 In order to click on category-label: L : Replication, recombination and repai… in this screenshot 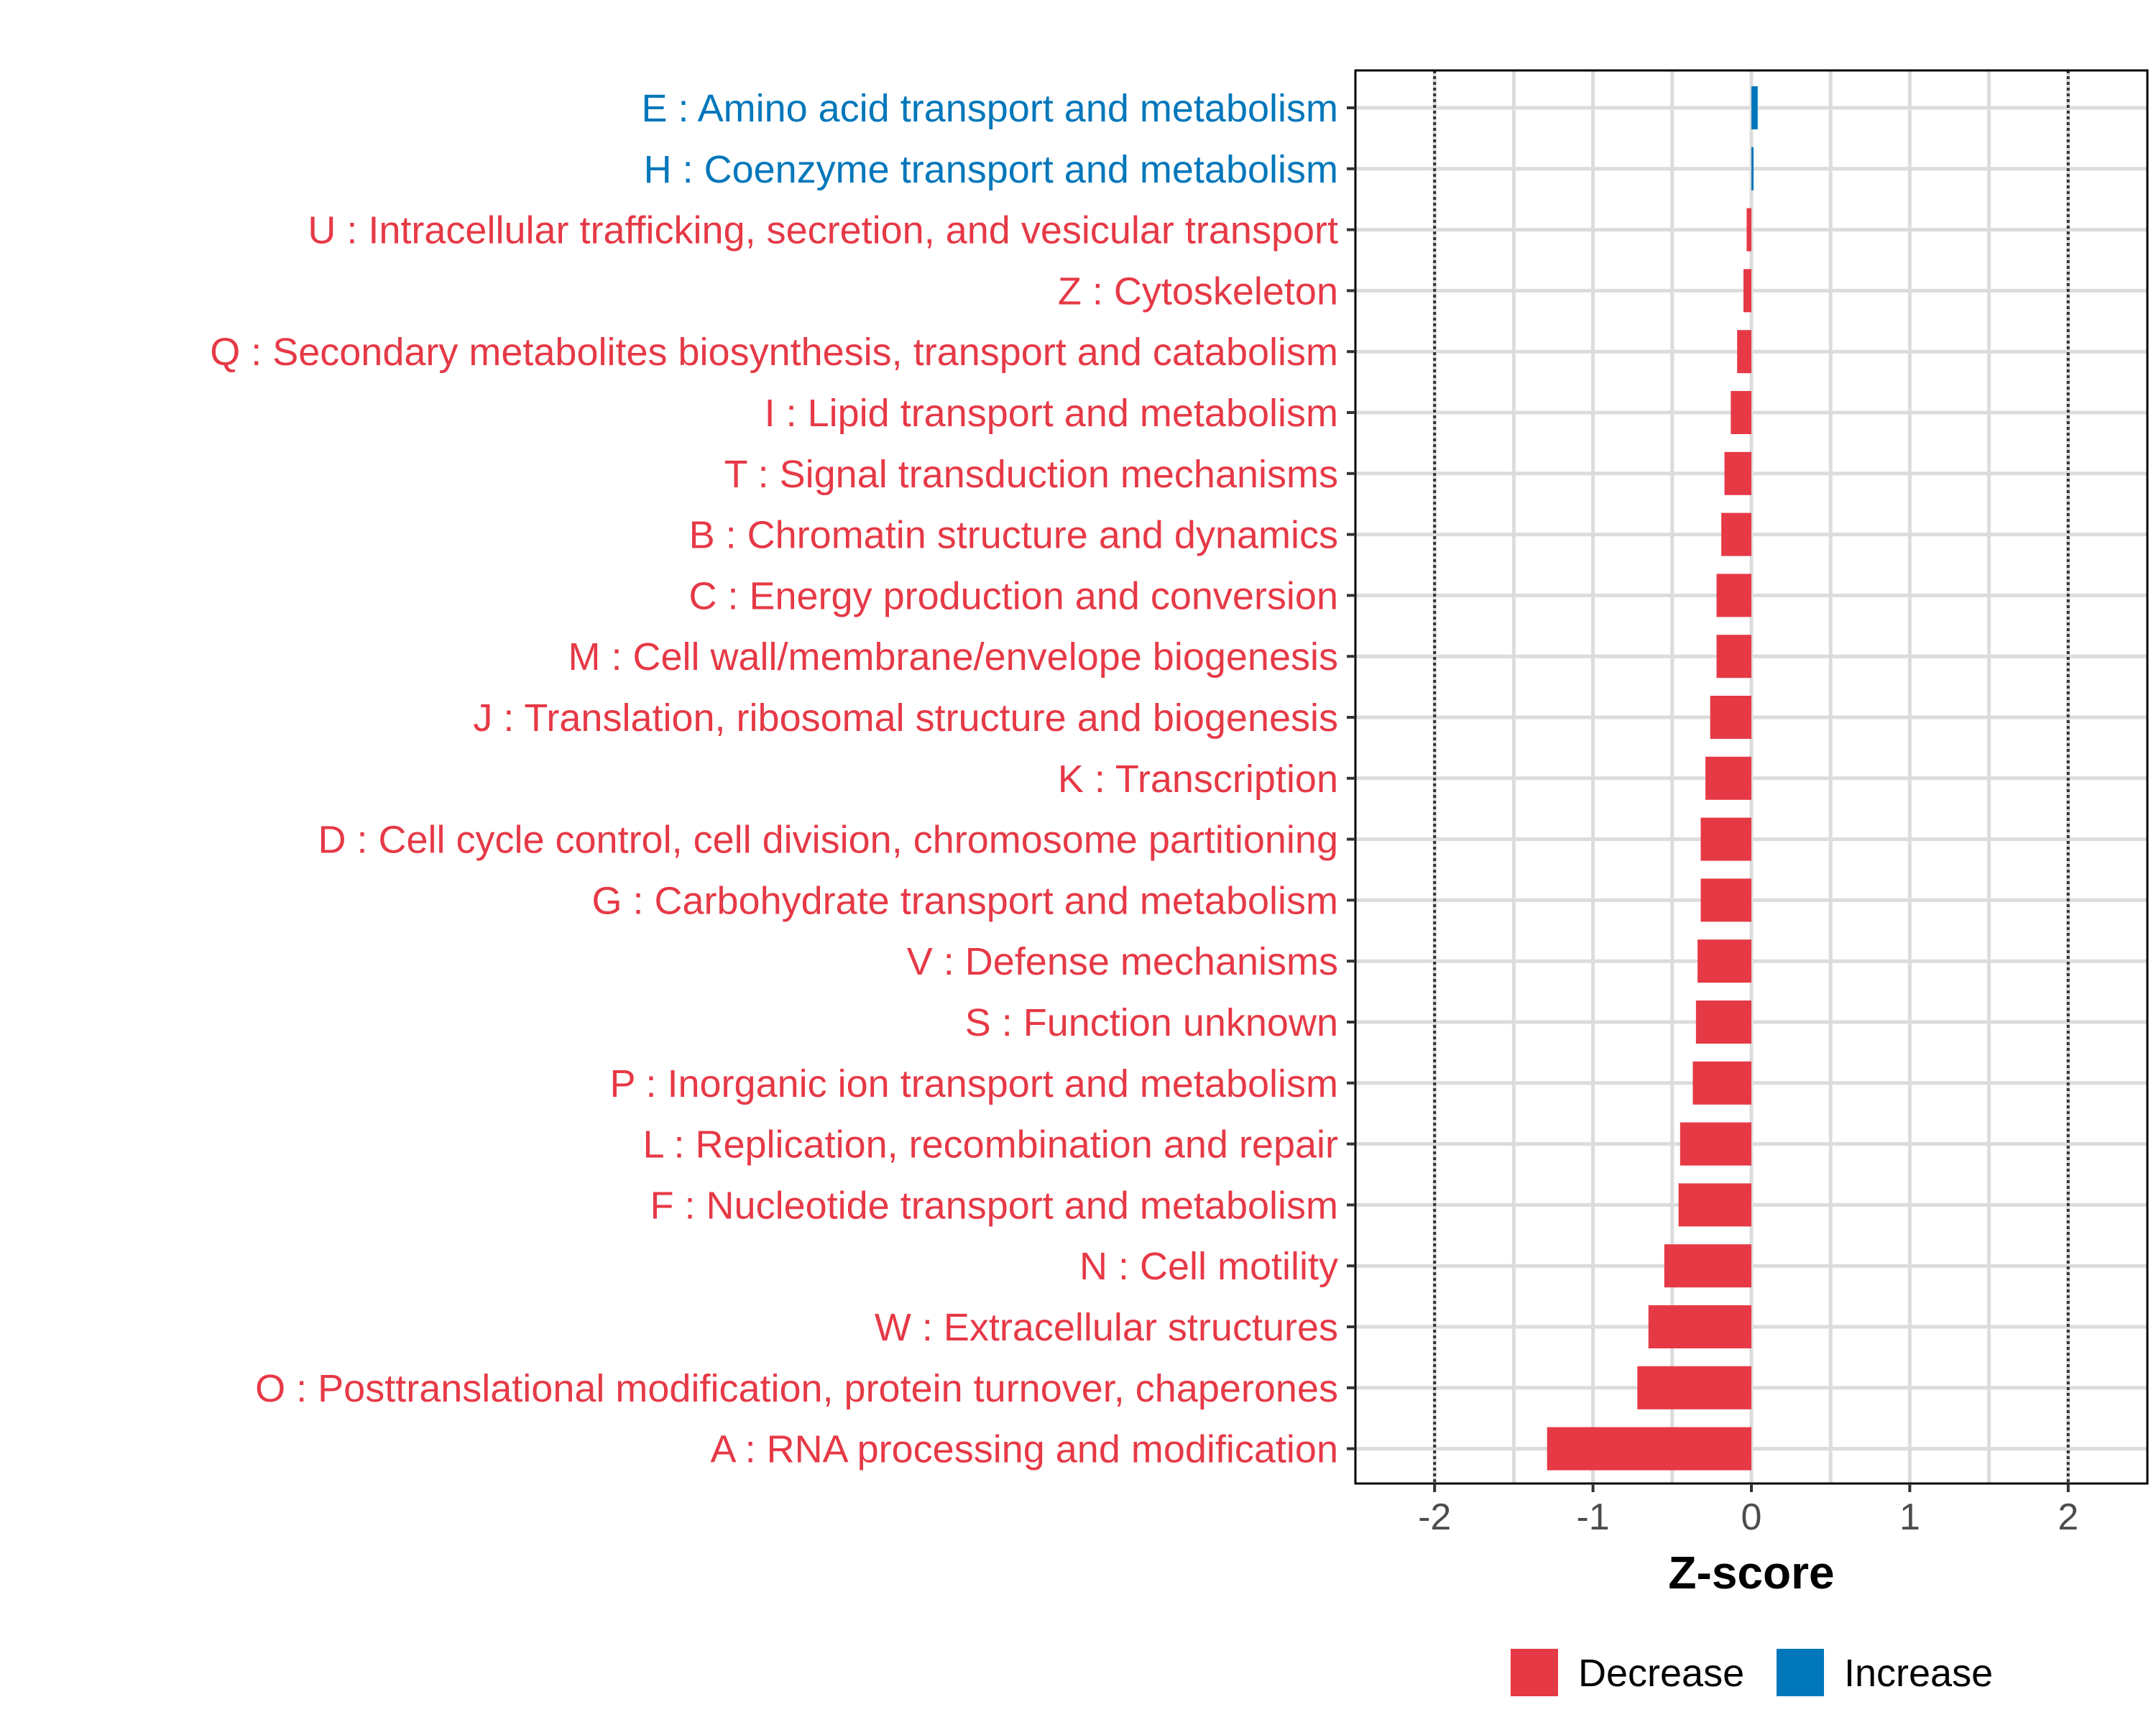, I will do `click(990, 1145)`.